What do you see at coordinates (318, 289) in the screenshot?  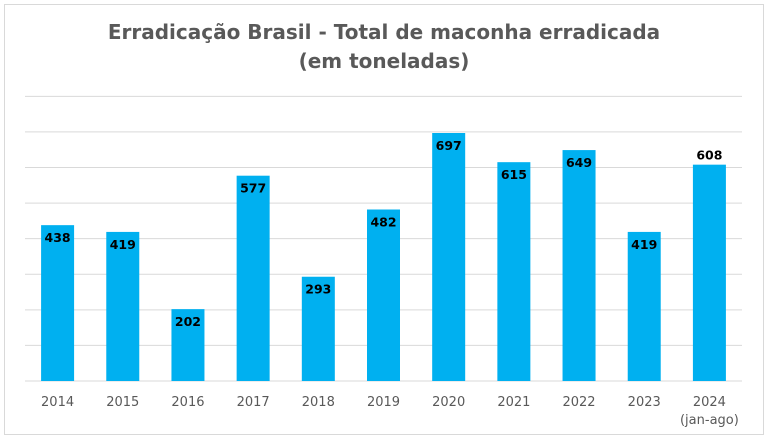 I see `data-label-2018: 293` at bounding box center [318, 289].